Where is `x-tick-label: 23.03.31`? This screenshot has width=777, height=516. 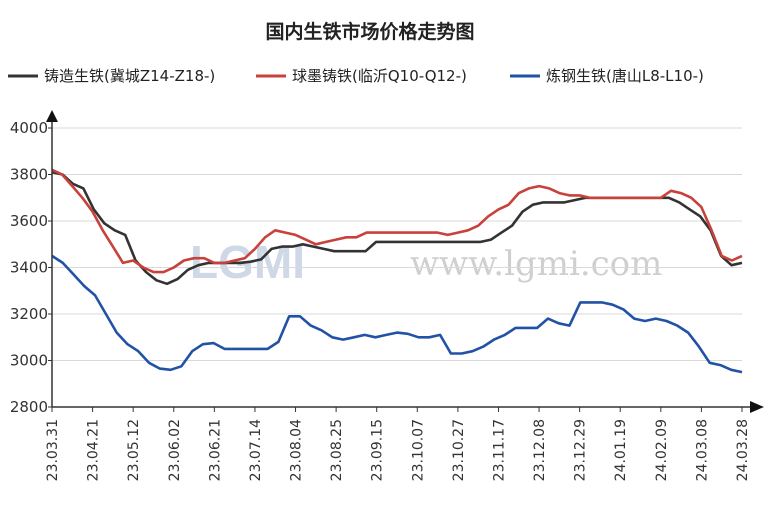 x-tick-label: 23.03.31 is located at coordinates (53, 450).